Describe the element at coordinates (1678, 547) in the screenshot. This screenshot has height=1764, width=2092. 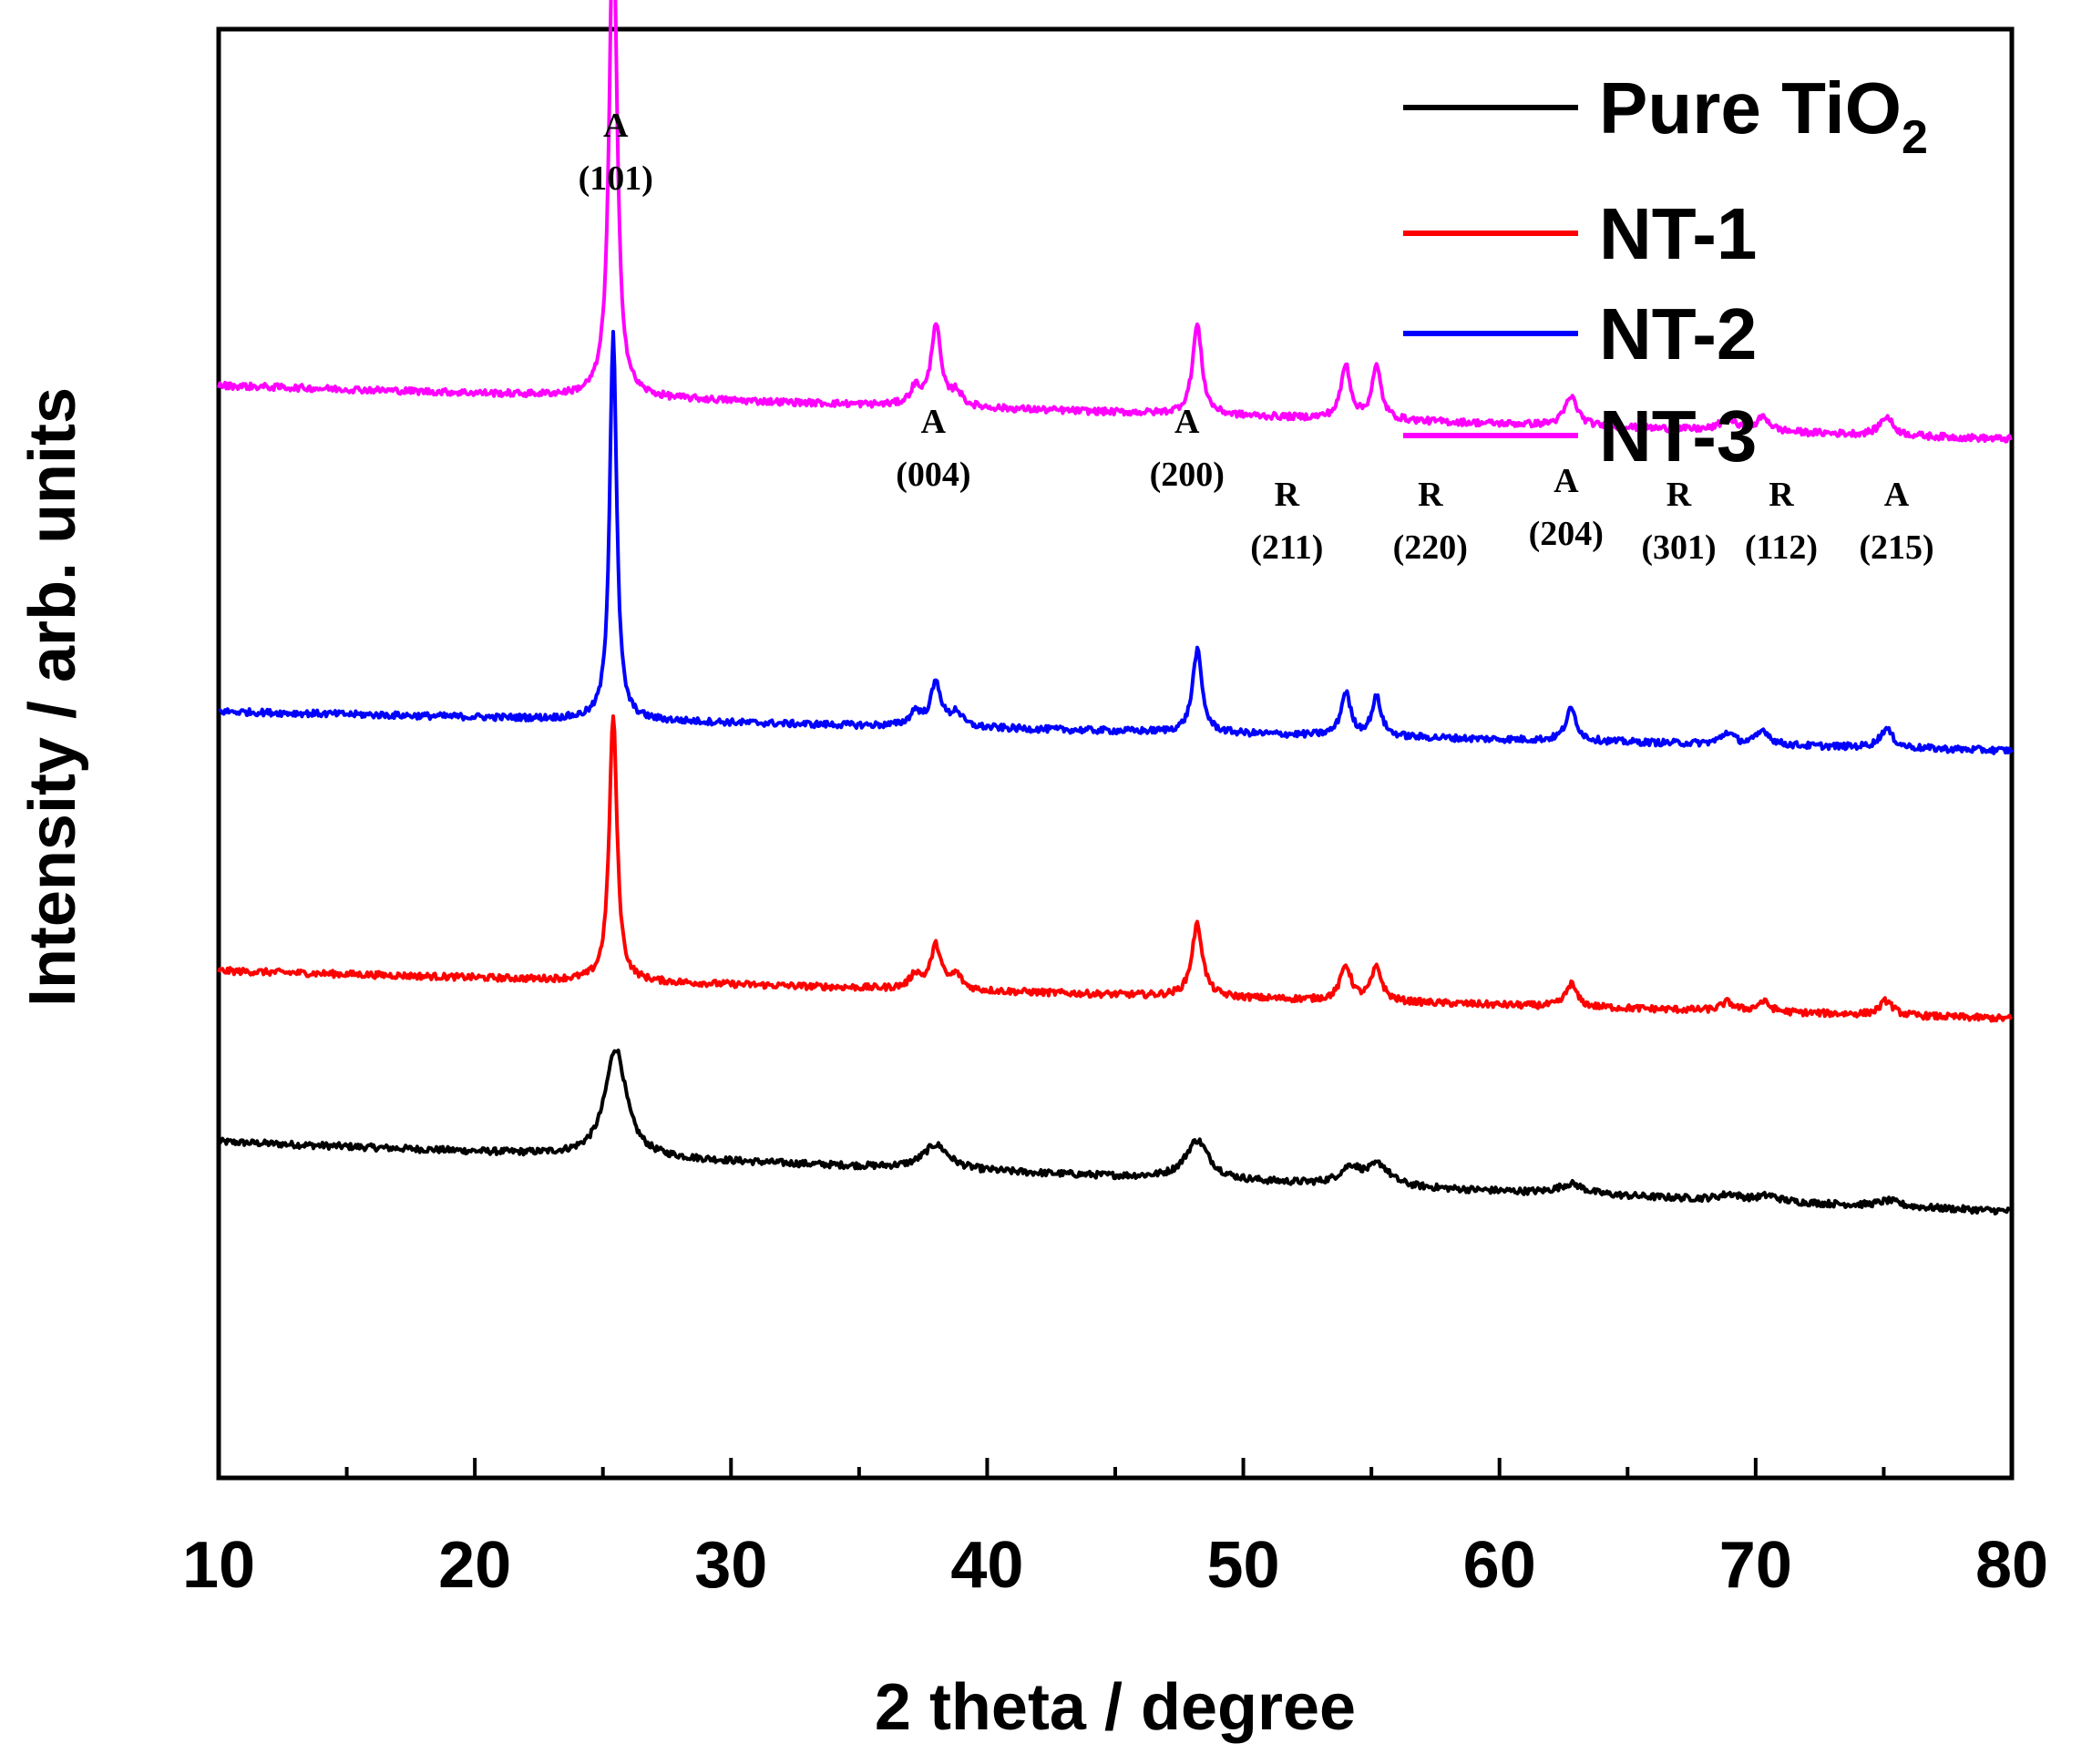
I see `peak-hkl-label: (301)` at that location.